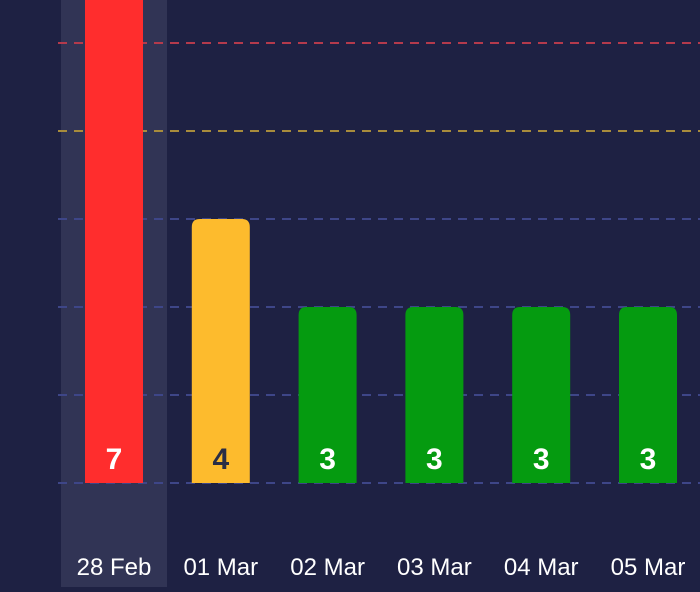  What do you see at coordinates (114, 567) in the screenshot?
I see `x-tick-label: 28 Feb` at bounding box center [114, 567].